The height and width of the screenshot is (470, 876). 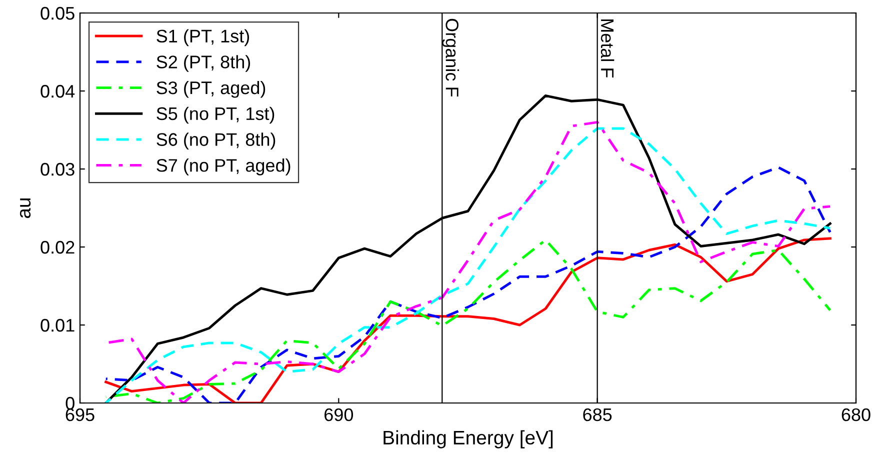 What do you see at coordinates (80, 415) in the screenshot?
I see `x-tick-label: 695` at bounding box center [80, 415].